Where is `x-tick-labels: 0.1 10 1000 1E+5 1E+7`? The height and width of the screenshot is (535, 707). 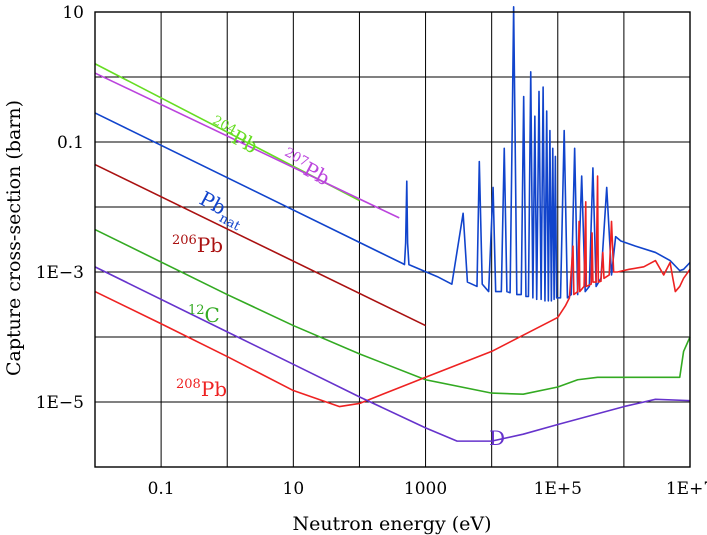
x-tick-labels: 0.1 10 1000 1E+5 1E+7 is located at coordinates (427, 489).